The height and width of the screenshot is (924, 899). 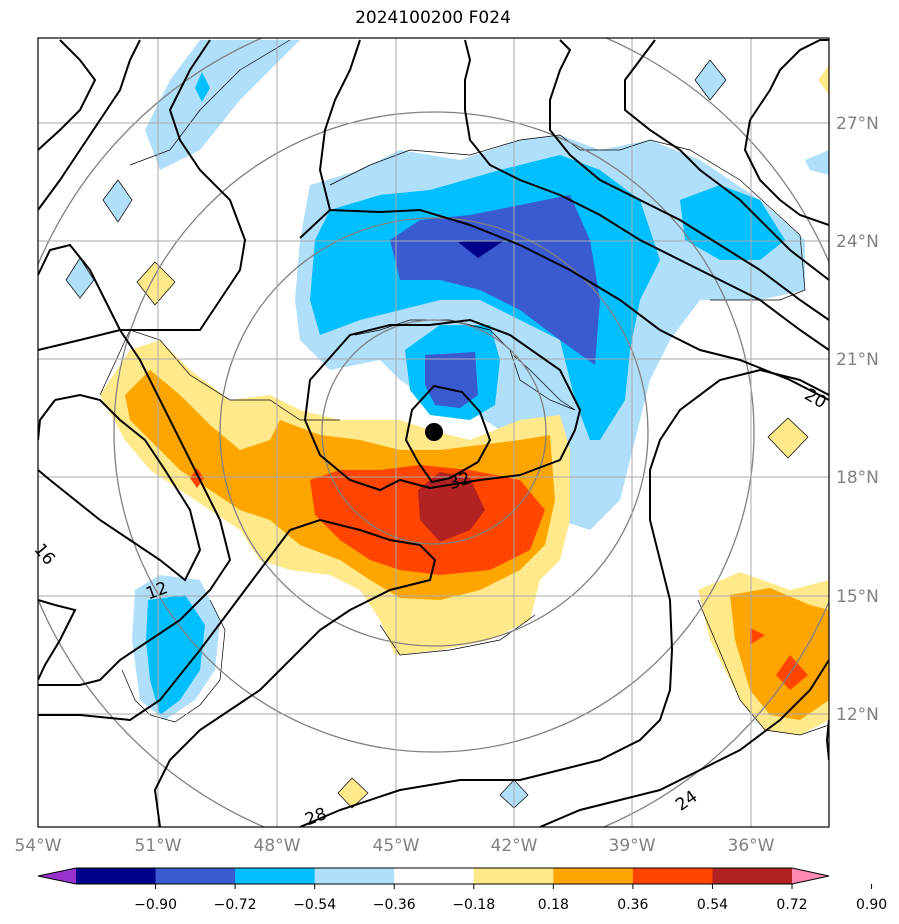 I want to click on storm-center-marker, so click(x=434, y=432).